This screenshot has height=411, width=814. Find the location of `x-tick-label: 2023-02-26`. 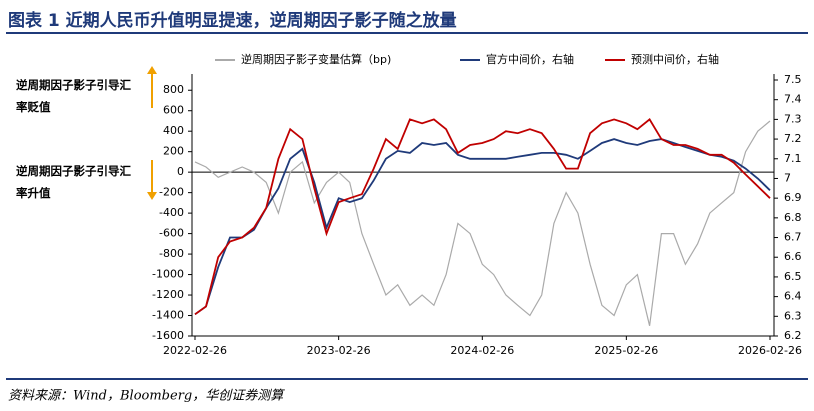

x-tick-label: 2023-02-26 is located at coordinates (339, 350).